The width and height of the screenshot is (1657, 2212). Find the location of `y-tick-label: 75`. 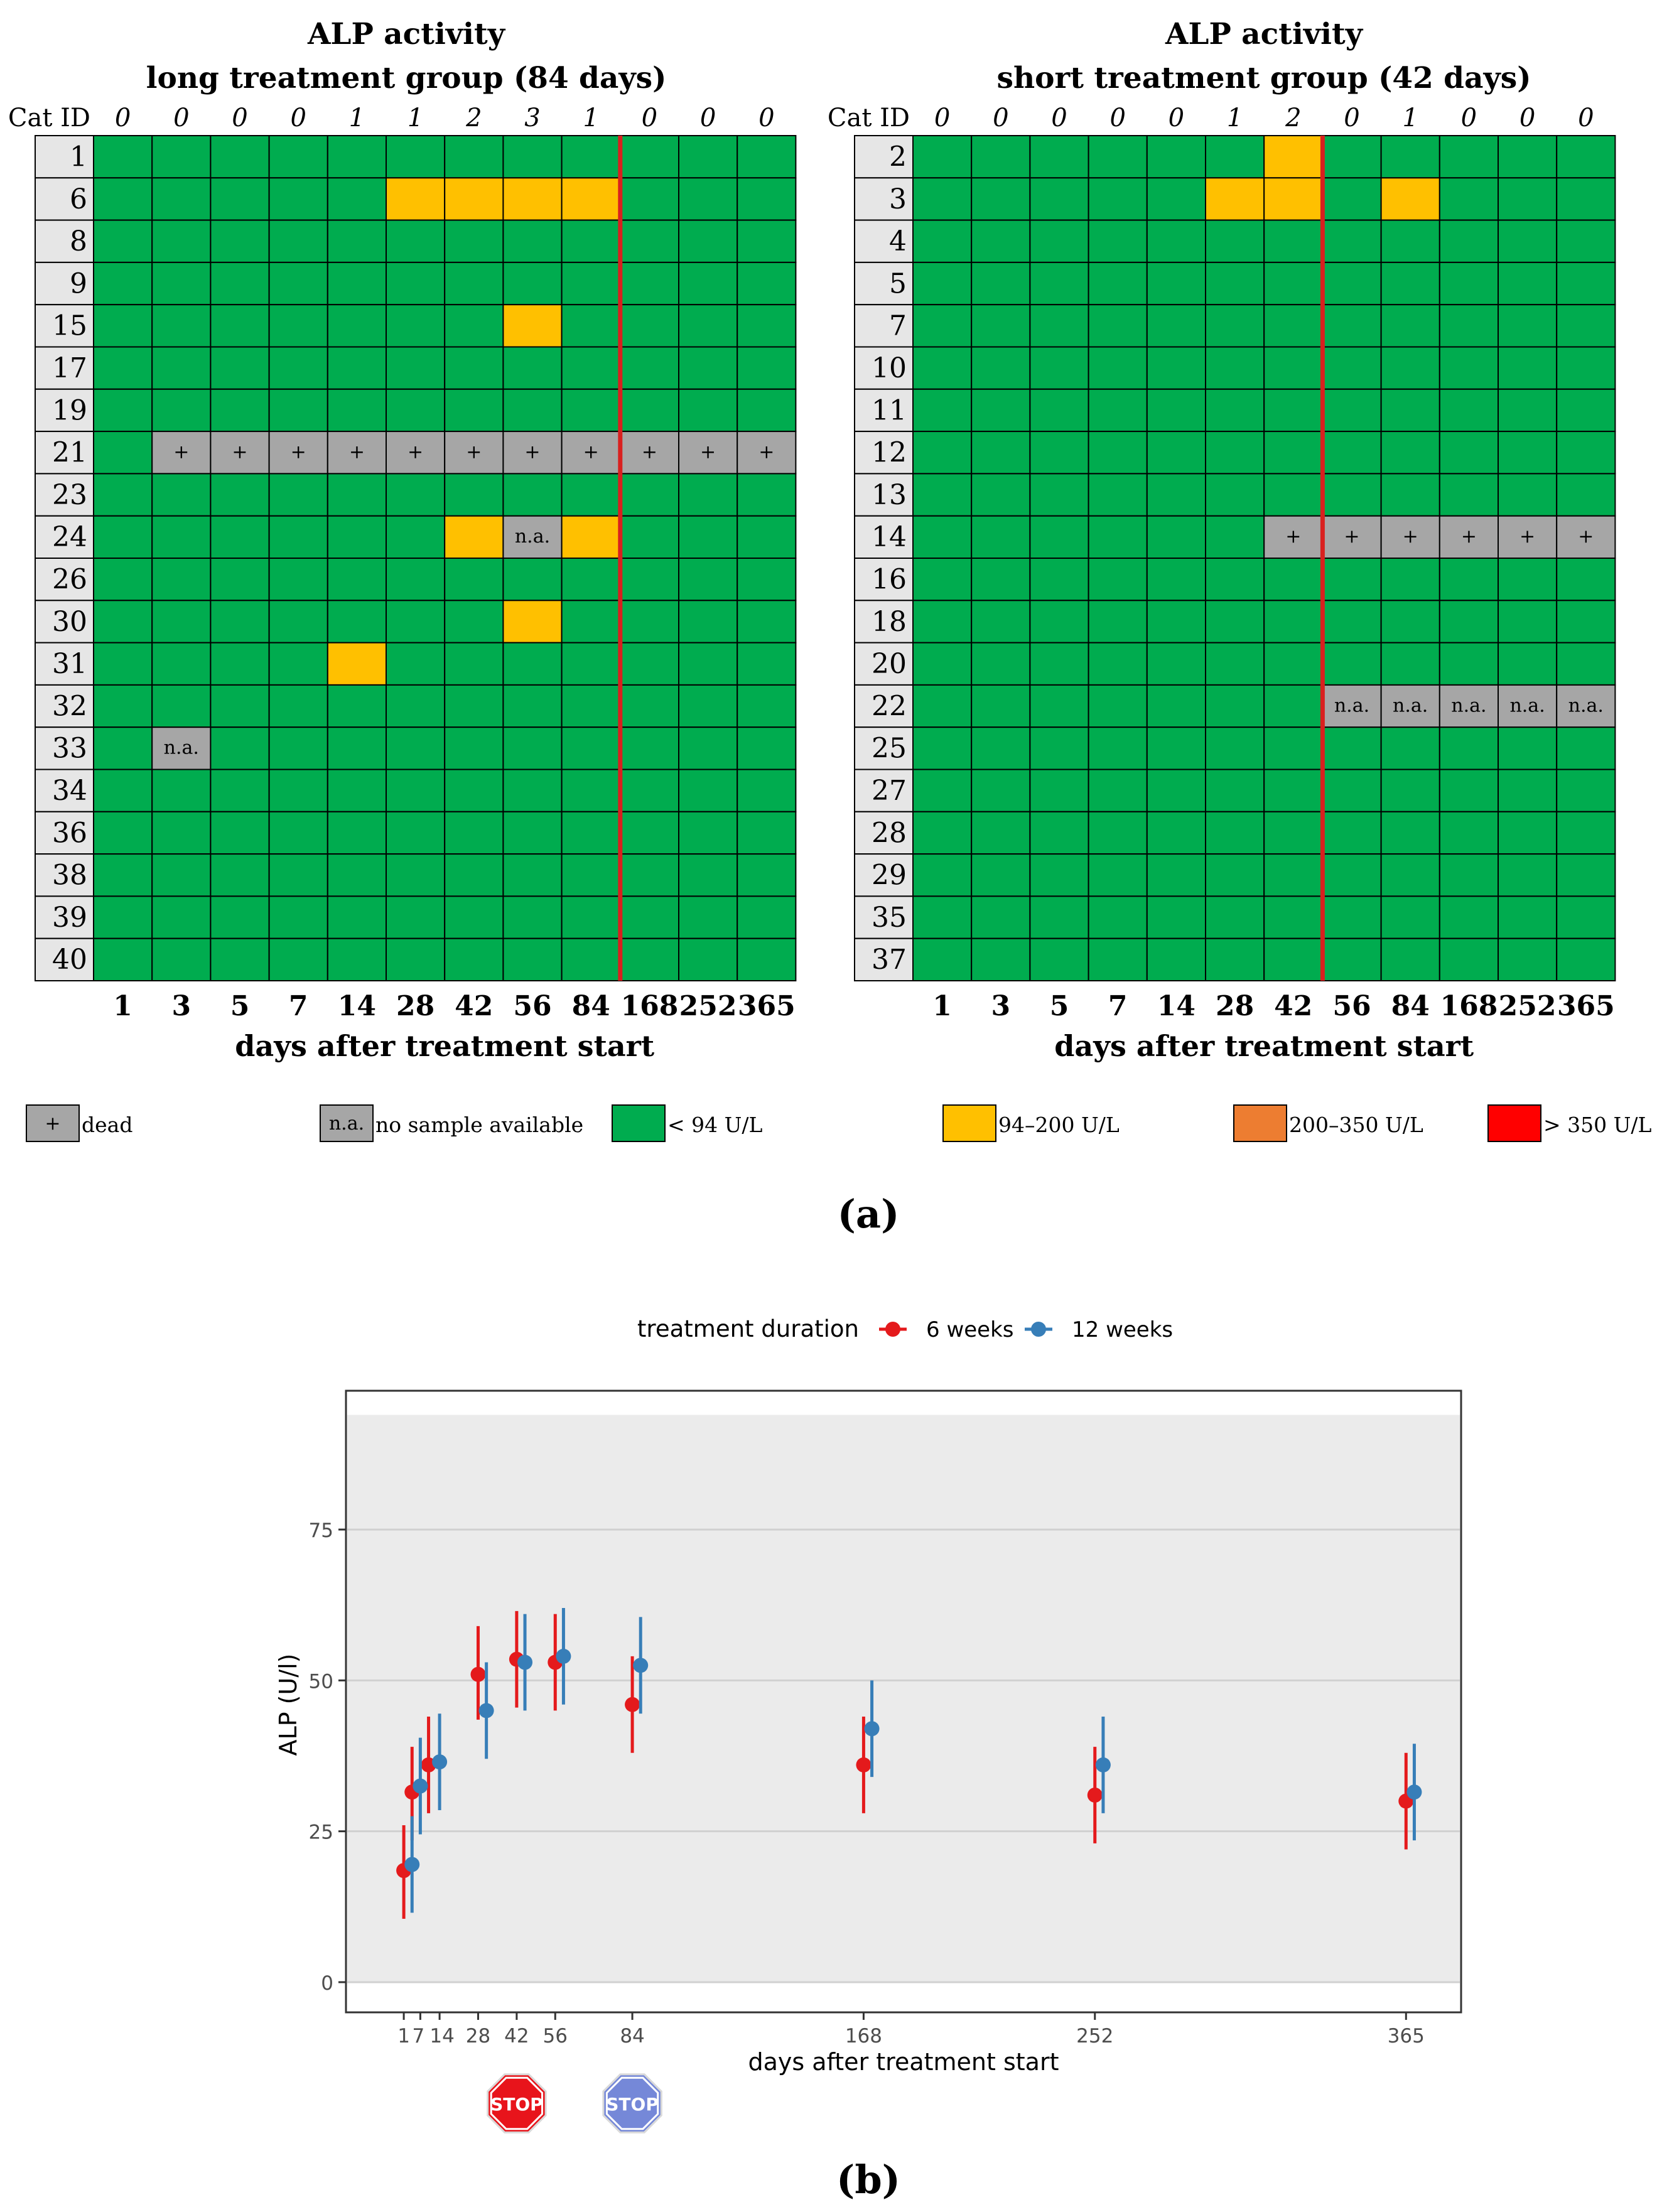

y-tick-label: 75 is located at coordinates (321, 1531).